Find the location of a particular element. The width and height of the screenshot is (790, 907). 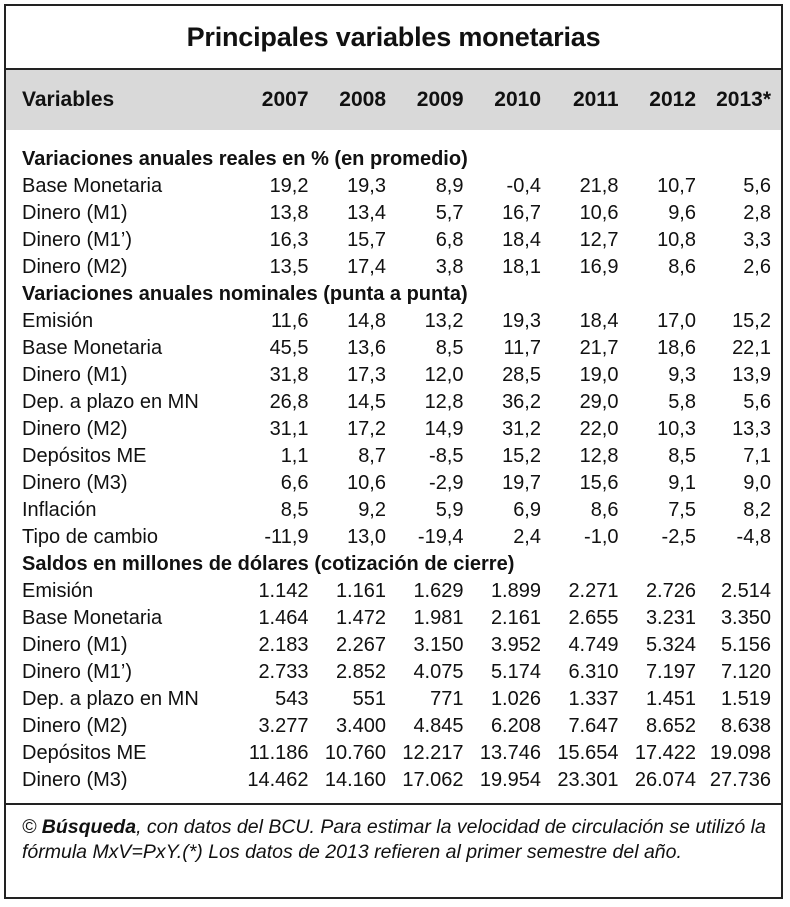

table-cell: 26,8 is located at coordinates (289, 402).